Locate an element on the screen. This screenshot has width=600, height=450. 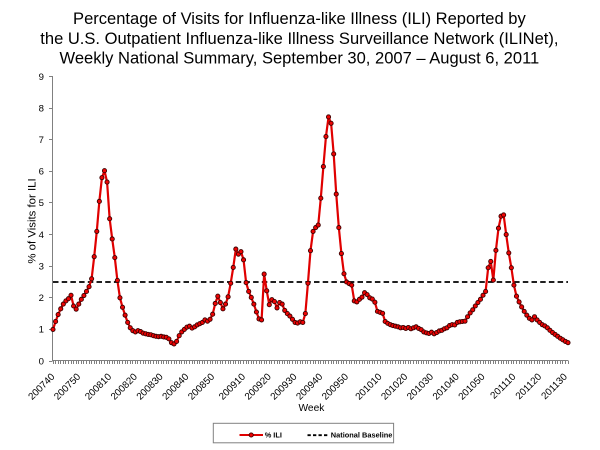
svg-text: % ILI is located at coordinates (273, 435).